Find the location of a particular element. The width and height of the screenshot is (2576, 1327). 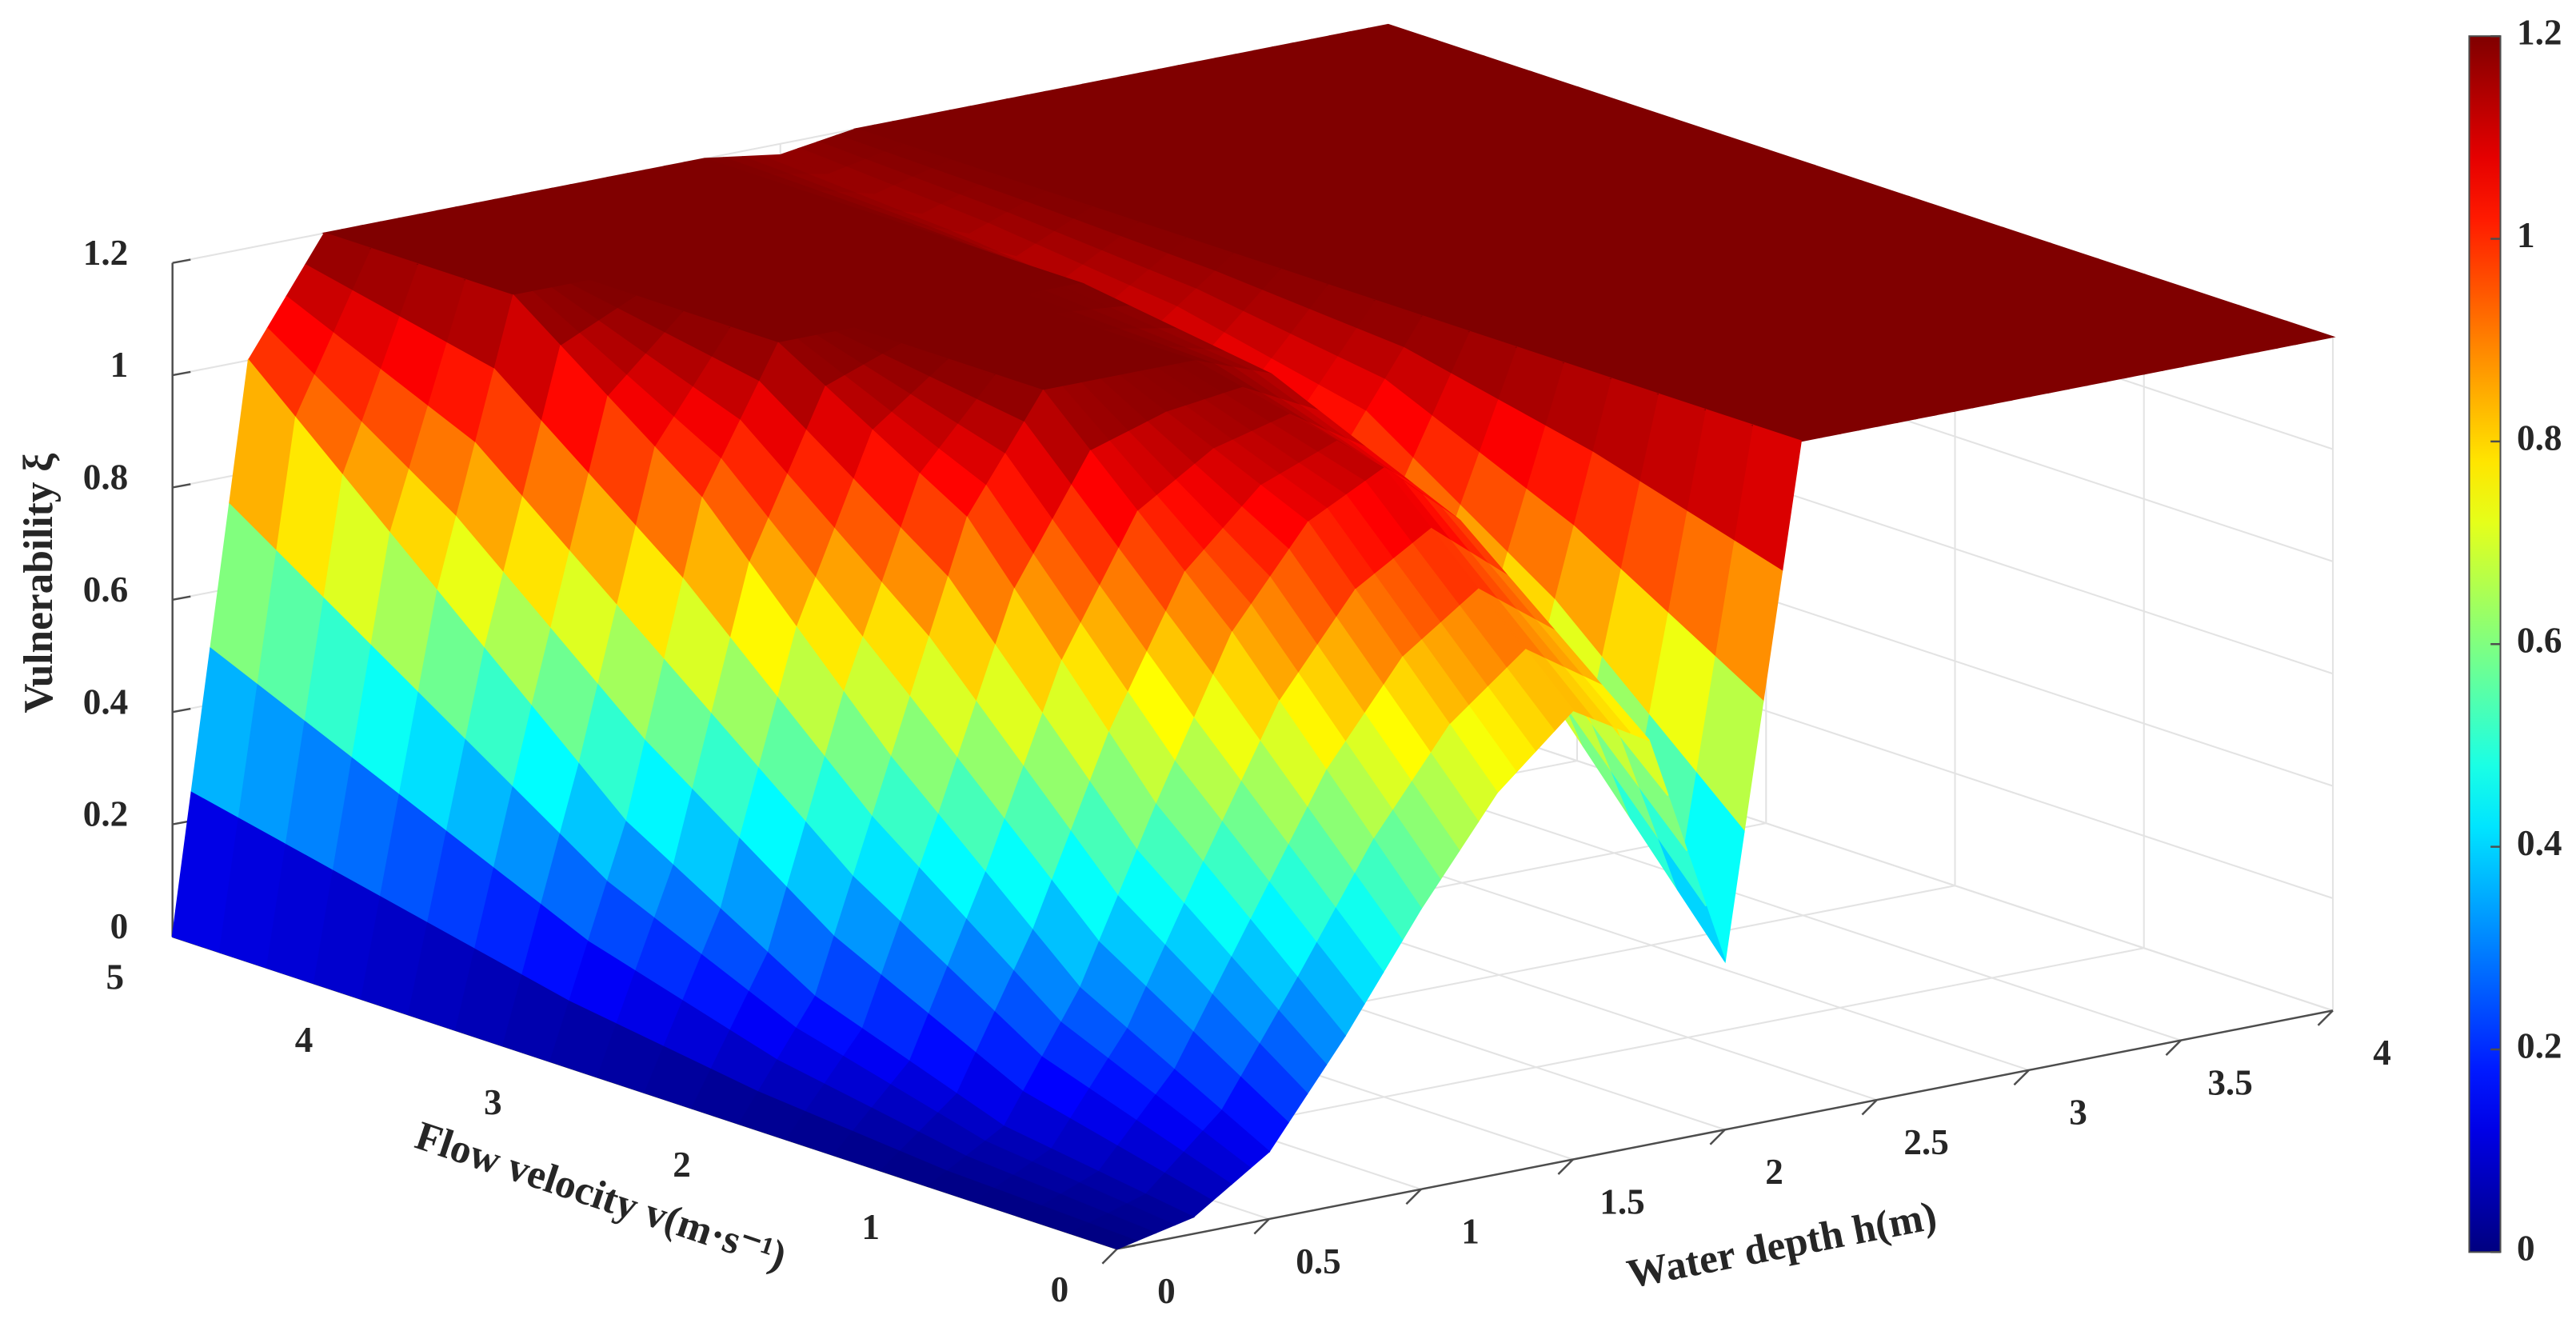

x-tick-label: 2 is located at coordinates (1774, 1172).